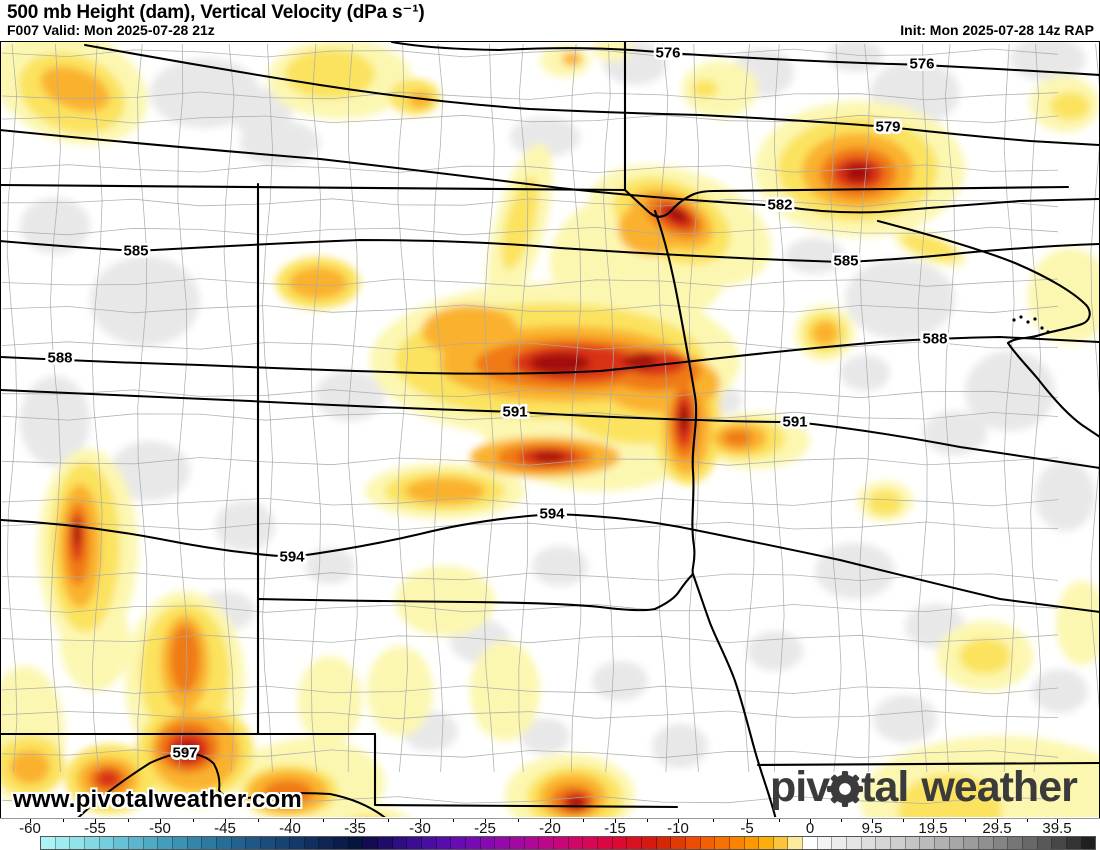  Describe the element at coordinates (184, 753) in the screenshot. I see `contour-label: 597` at that location.